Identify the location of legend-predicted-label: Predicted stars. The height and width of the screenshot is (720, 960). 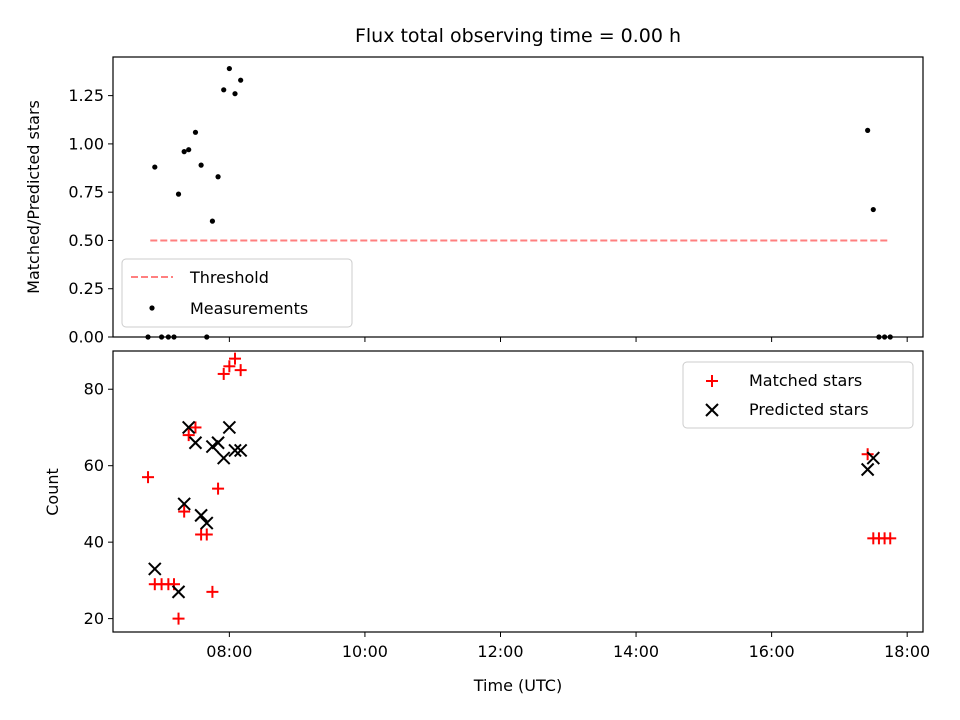
(809, 409).